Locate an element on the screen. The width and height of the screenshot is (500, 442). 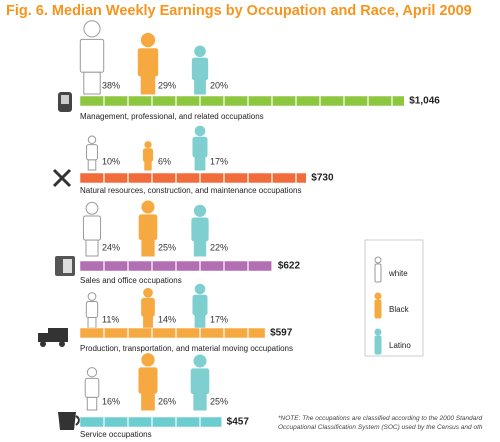
legend-box is located at coordinates (394, 298).